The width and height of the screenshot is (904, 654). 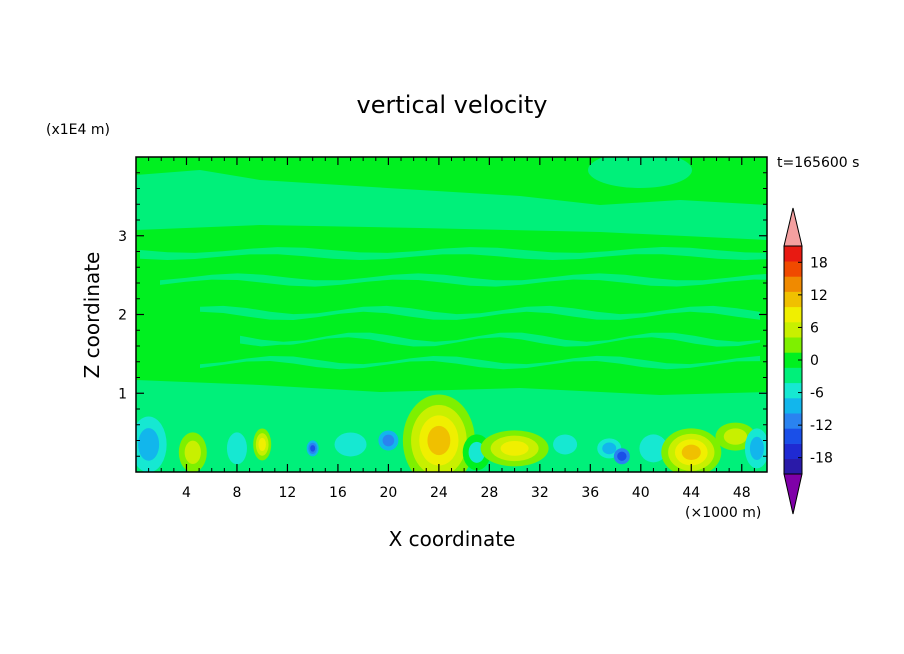 I want to click on y-unit-label: (x1E4 m), so click(x=78, y=130).